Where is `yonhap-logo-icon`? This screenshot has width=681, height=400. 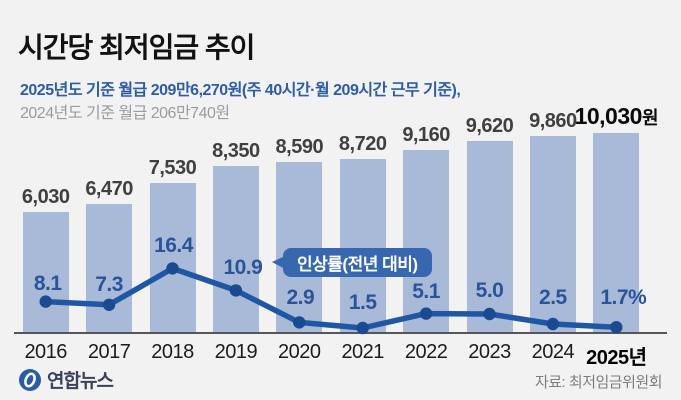
yonhap-logo-icon is located at coordinates (30, 379).